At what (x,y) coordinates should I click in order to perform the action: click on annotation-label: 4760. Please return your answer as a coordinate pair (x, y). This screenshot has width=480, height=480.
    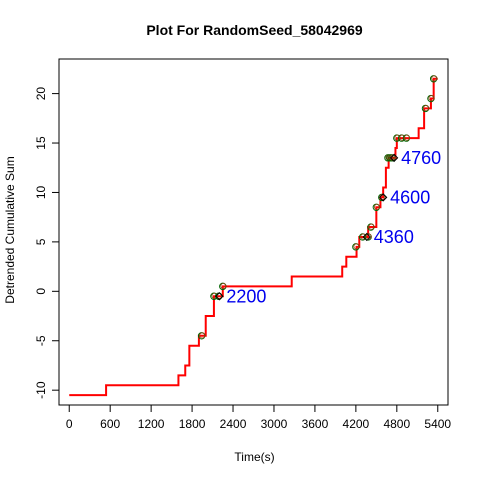
    Looking at the image, I should click on (421, 158).